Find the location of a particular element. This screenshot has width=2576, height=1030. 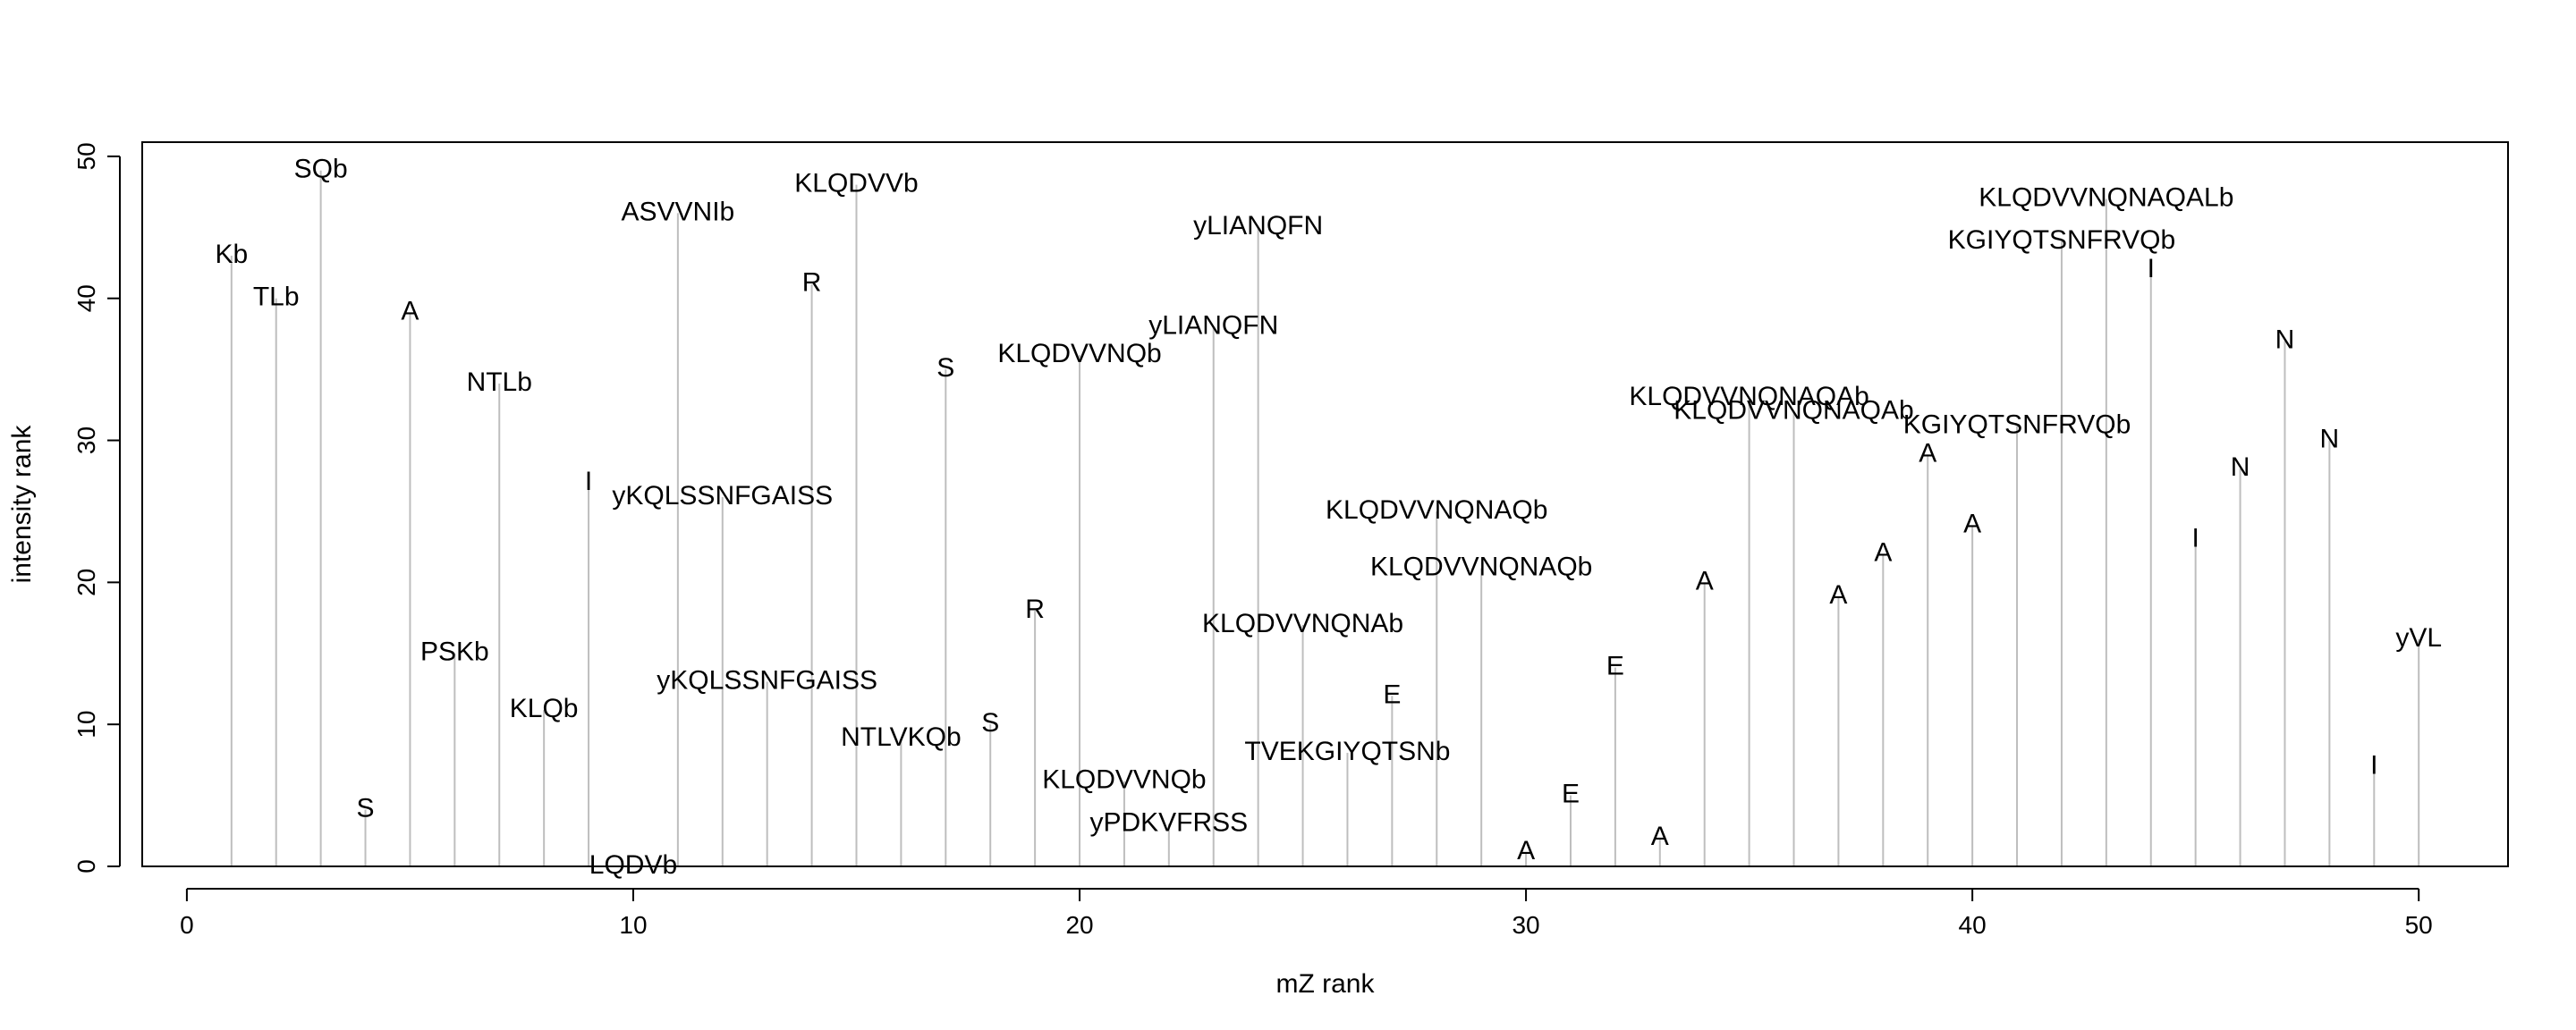

peak-label-13: yKQLSSNFGAISS is located at coordinates (767, 680).